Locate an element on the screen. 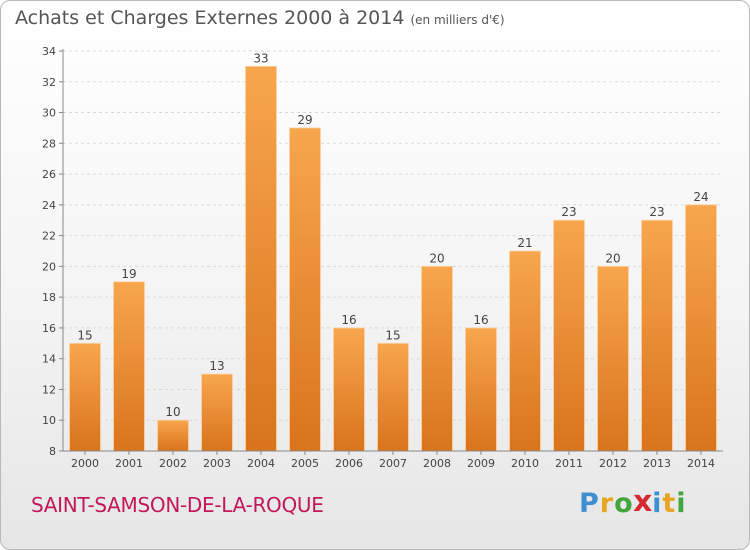 The image size is (750, 550). y-tick-label: 22 is located at coordinates (49, 236).